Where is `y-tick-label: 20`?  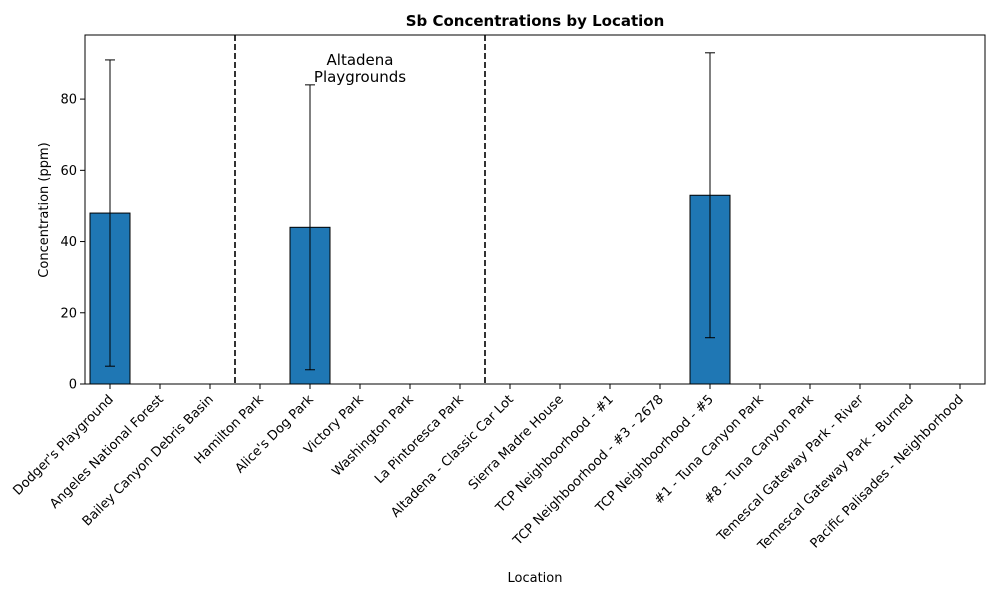 y-tick-label: 20 is located at coordinates (68, 313).